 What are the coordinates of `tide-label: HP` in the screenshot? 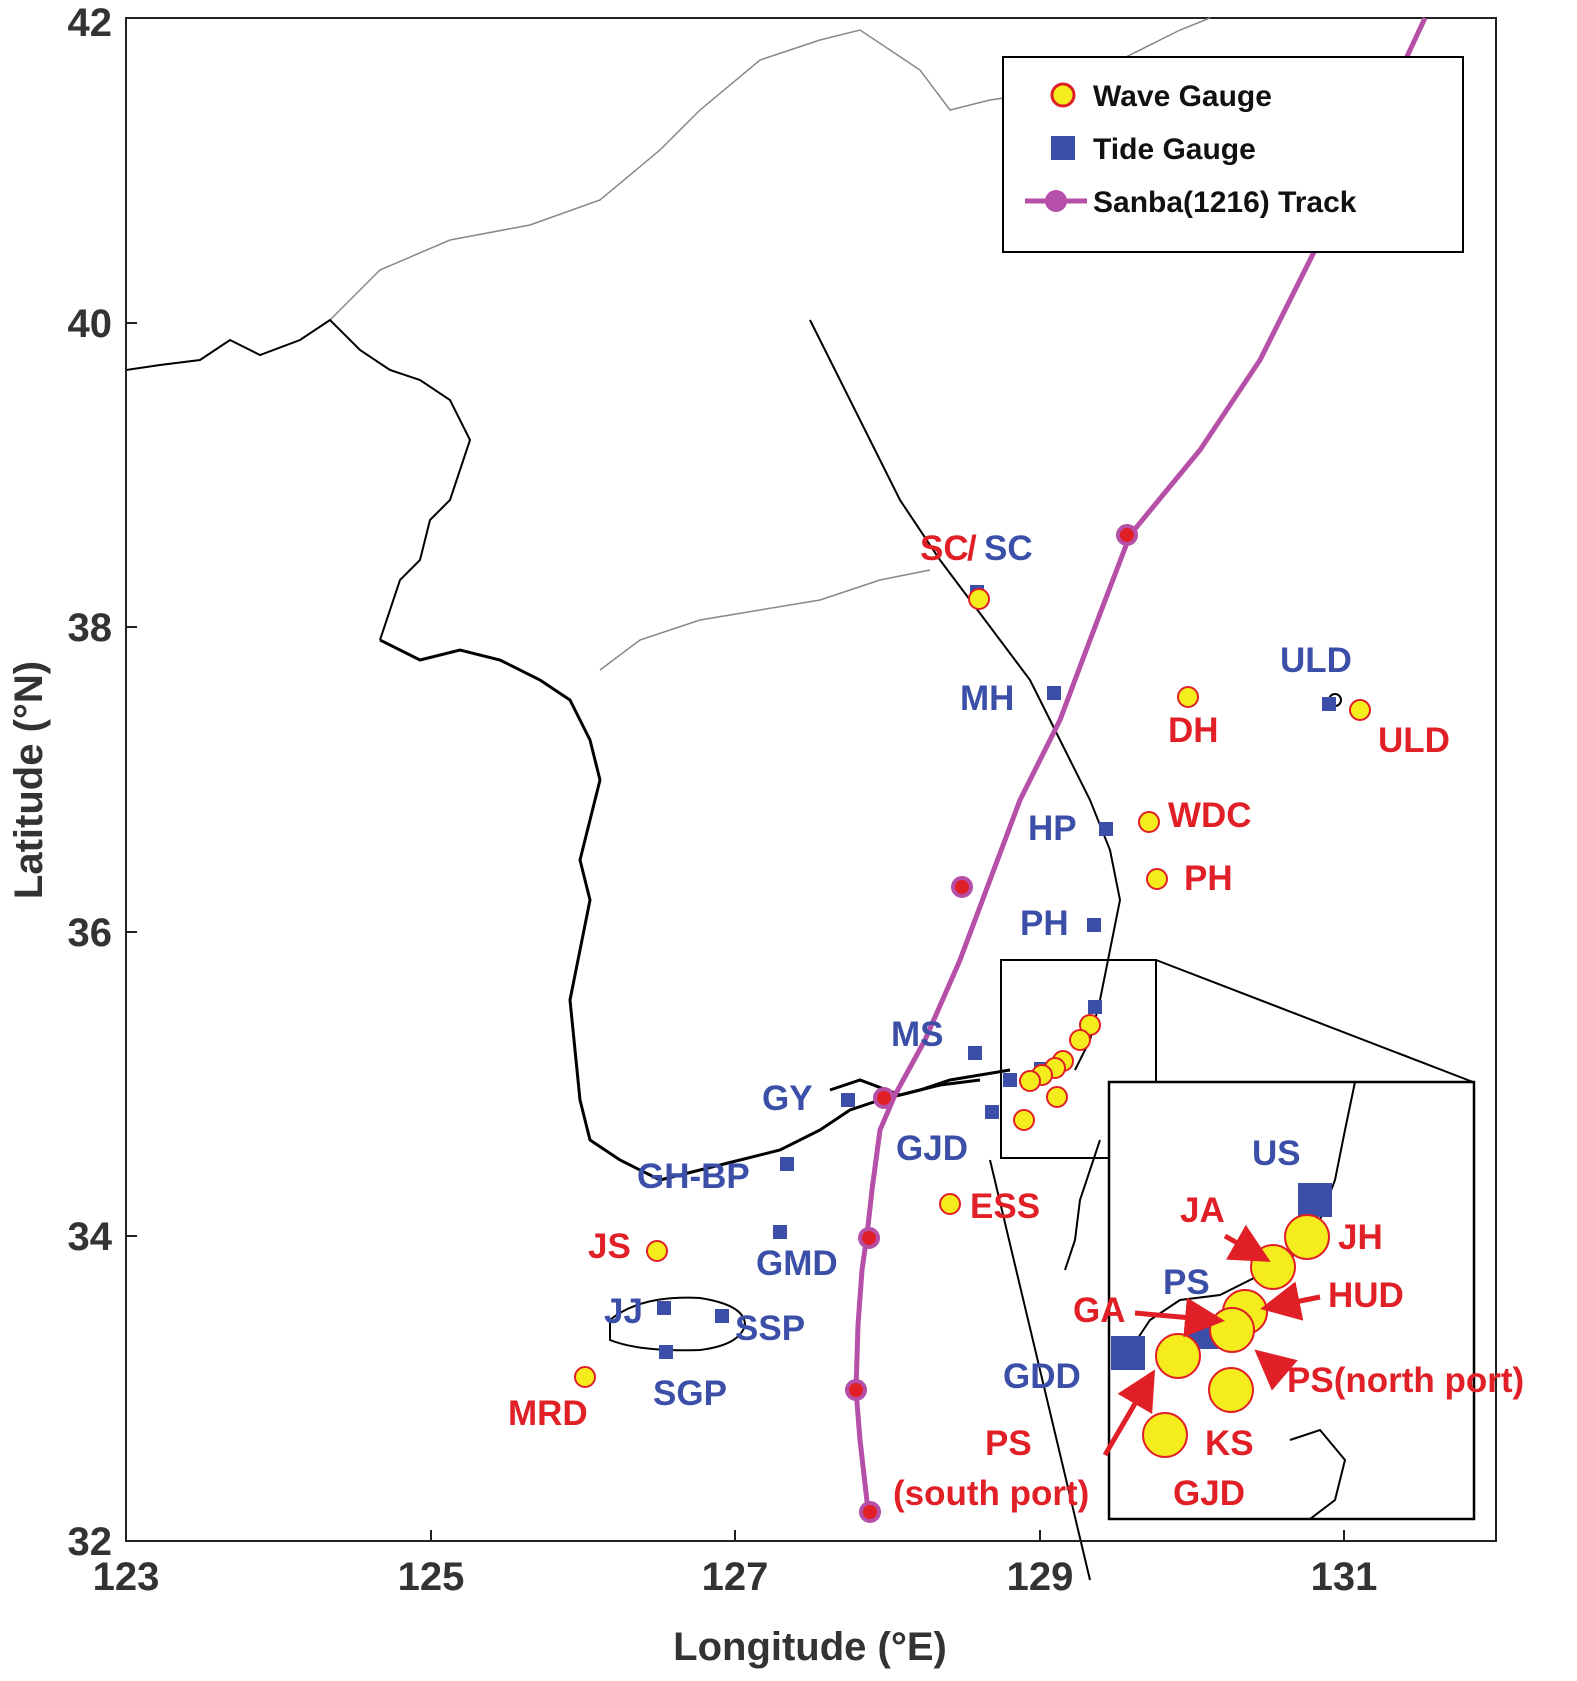 It's located at (1052, 828).